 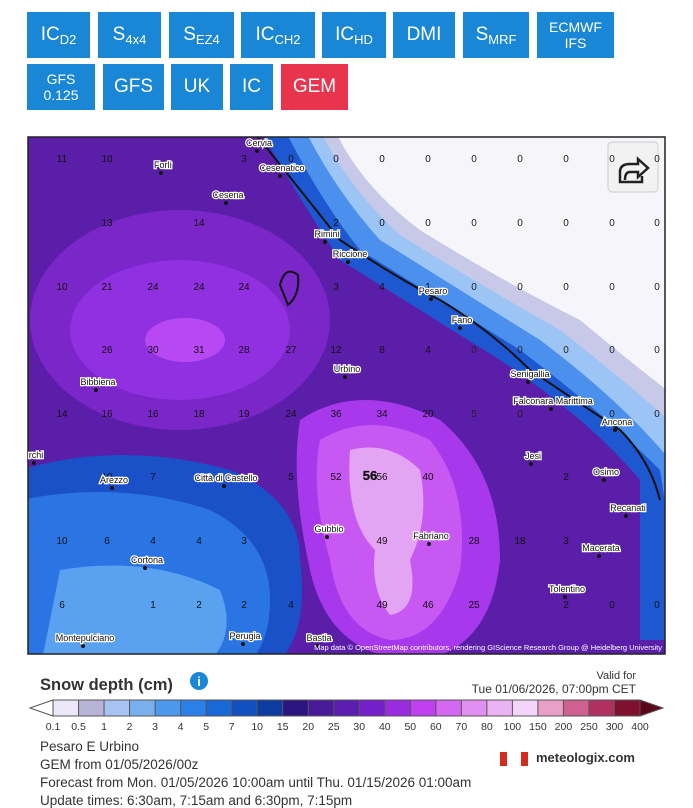 I want to click on grid-value: 28, so click(x=244, y=350).